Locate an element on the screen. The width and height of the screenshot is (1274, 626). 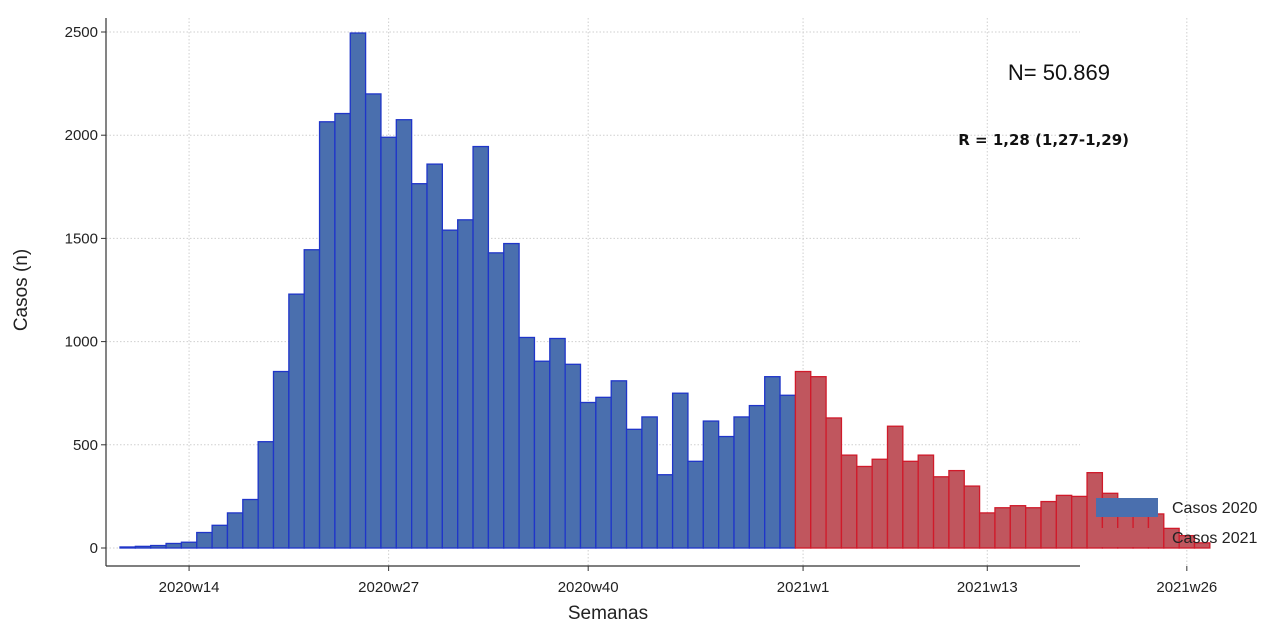
bar-2021w18 is located at coordinates (1064, 521).